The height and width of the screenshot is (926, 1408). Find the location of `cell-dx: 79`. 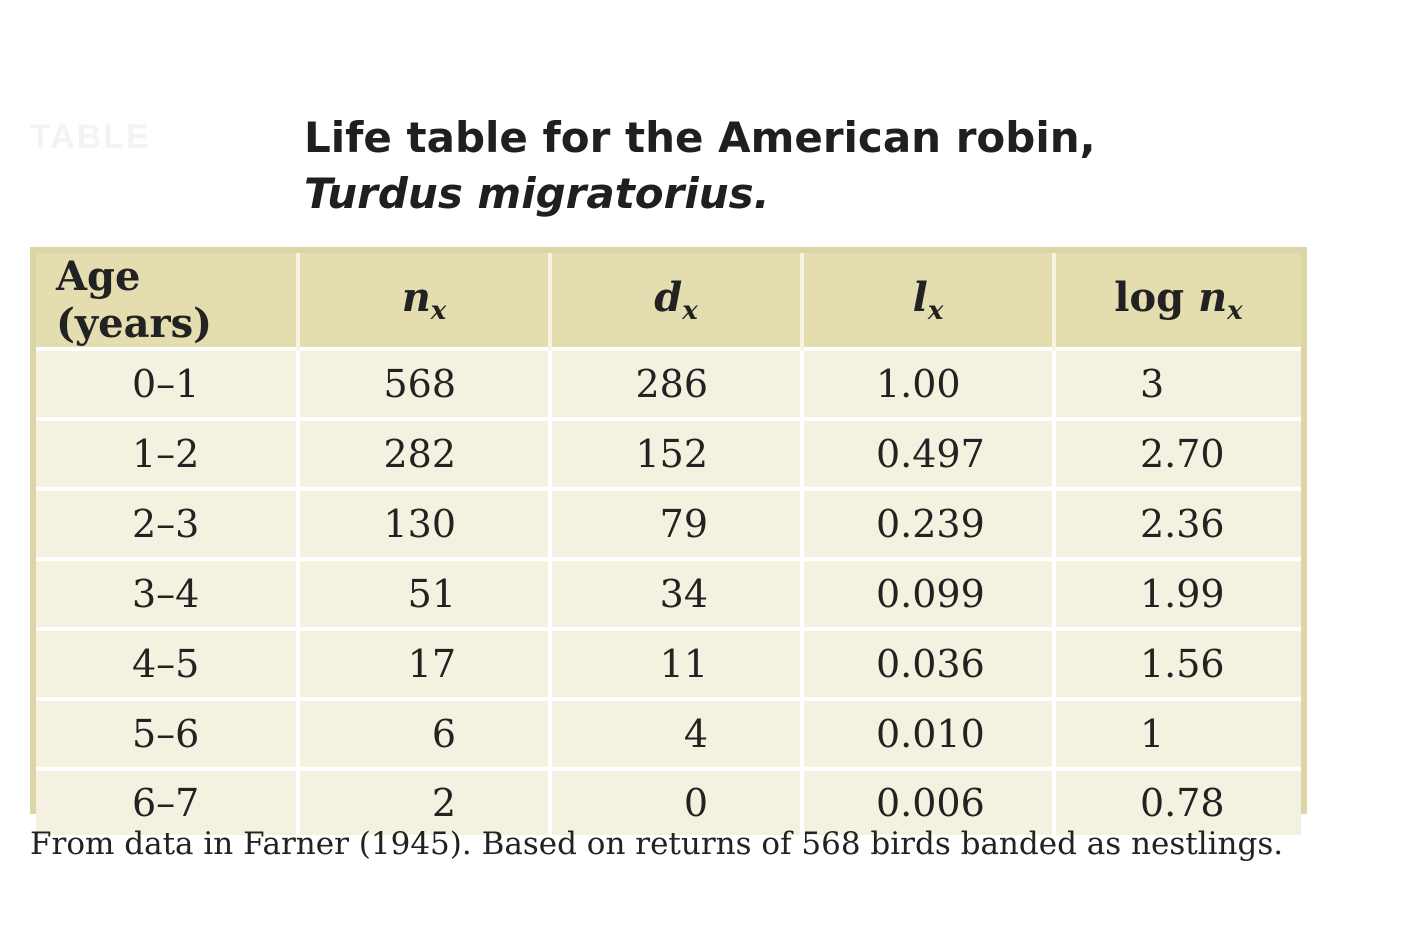

cell-dx: 79 is located at coordinates (677, 523).